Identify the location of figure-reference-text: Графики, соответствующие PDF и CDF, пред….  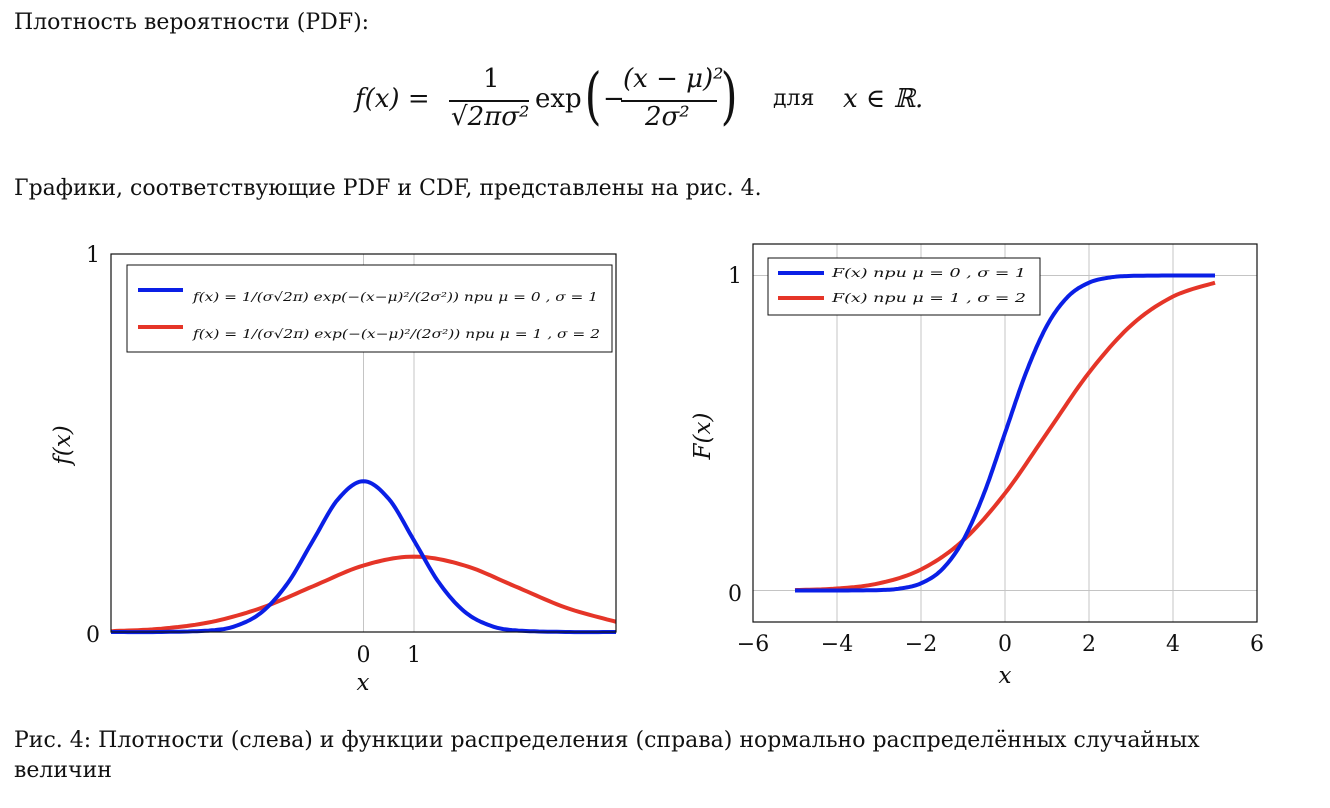
(388, 188).